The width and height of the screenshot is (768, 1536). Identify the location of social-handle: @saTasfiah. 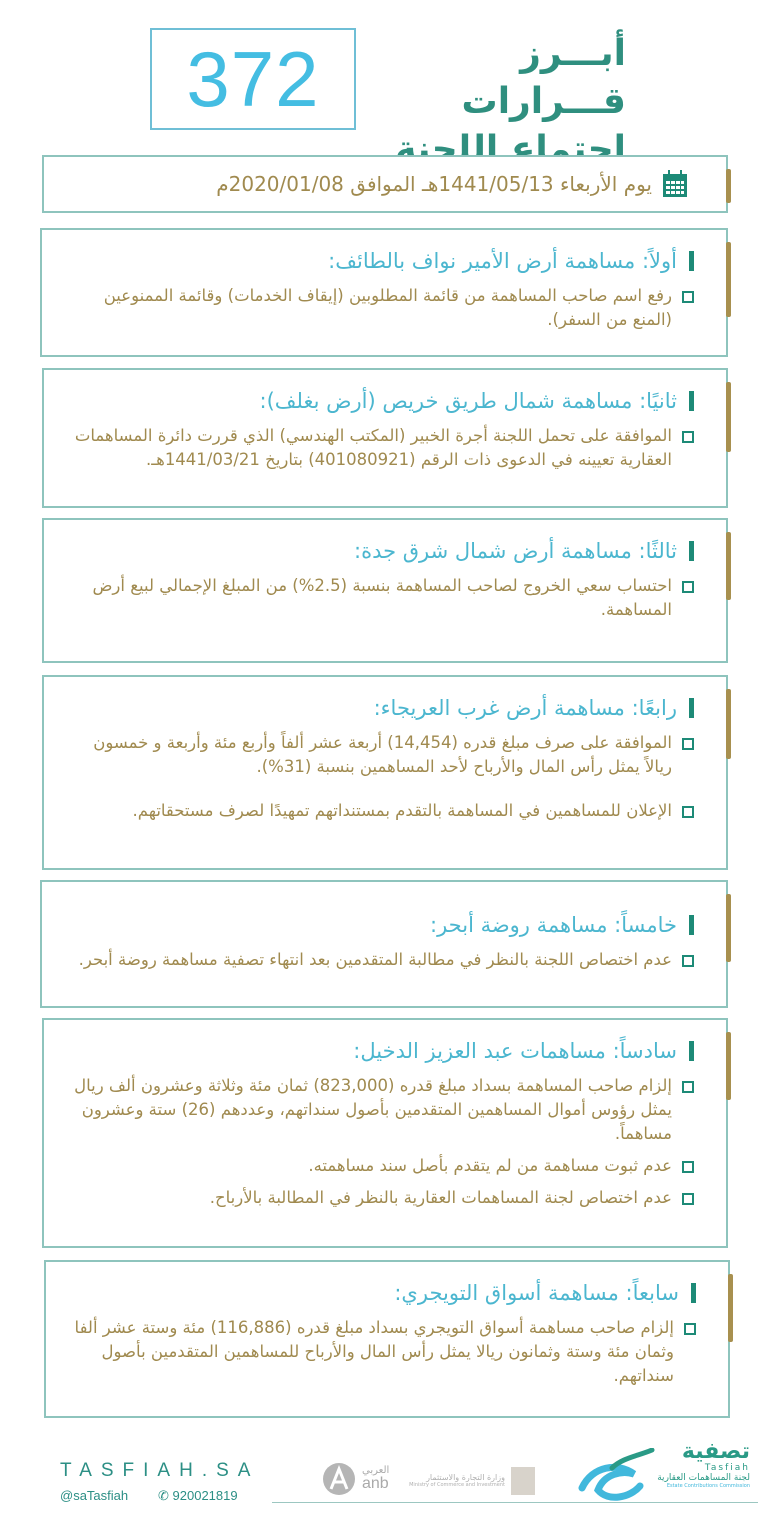
(94, 1495).